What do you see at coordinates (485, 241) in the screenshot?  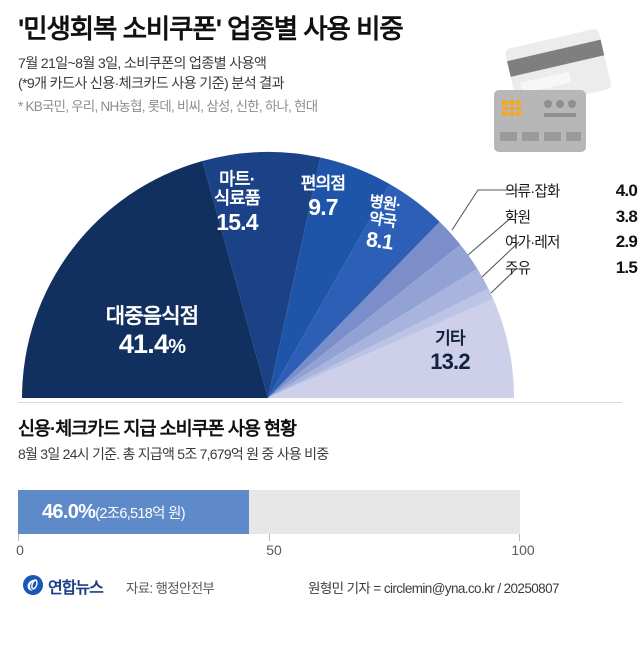 I see `leader-lines` at bounding box center [485, 241].